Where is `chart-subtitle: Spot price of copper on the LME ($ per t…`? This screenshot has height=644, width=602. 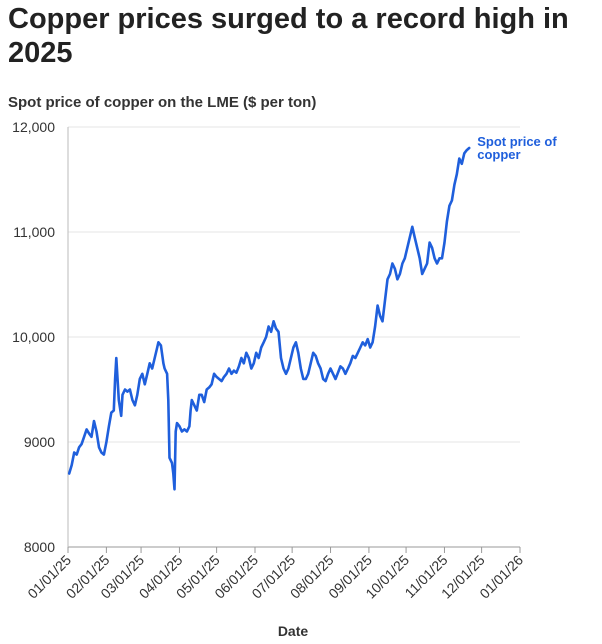
chart-subtitle: Spot price of copper on the LME ($ per t… is located at coordinates (162, 102).